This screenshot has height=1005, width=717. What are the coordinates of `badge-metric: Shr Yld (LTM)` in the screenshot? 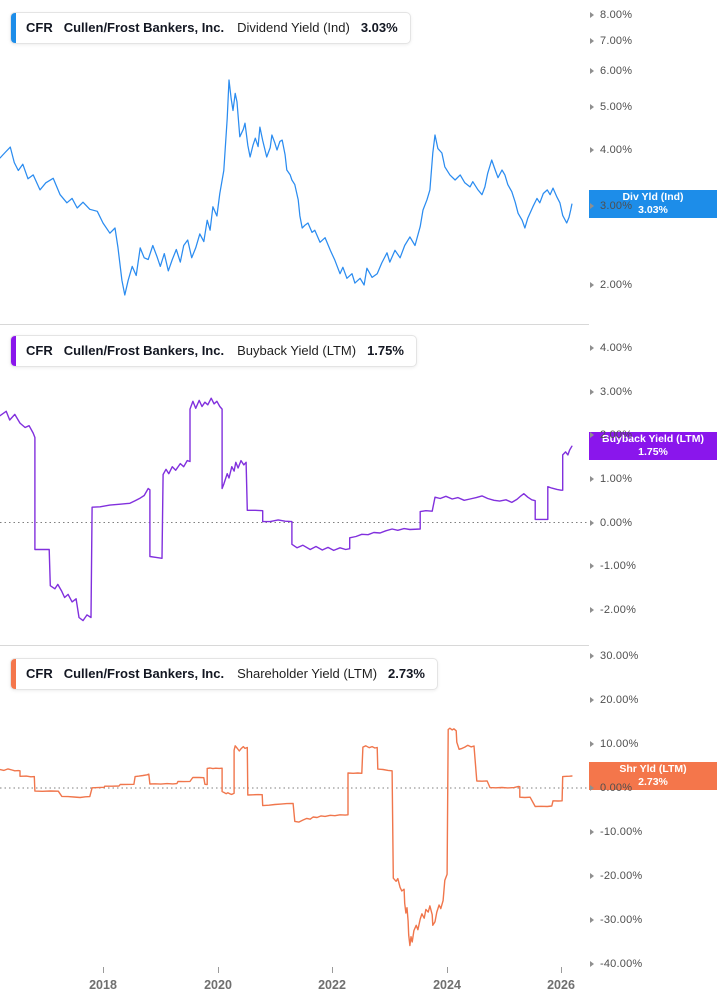 It's located at (653, 769).